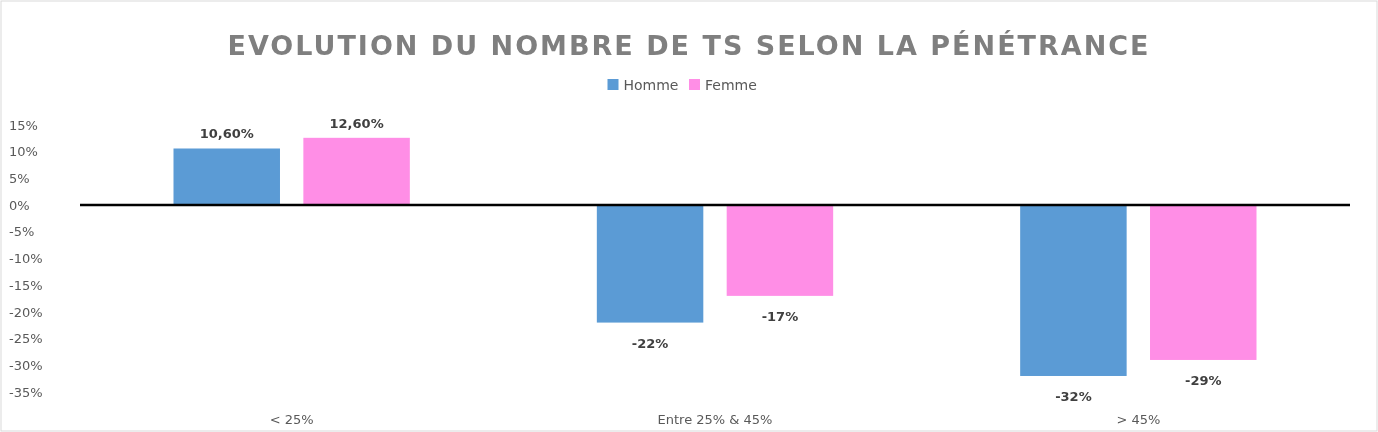 The height and width of the screenshot is (432, 1378). Describe the element at coordinates (1138, 420) in the screenshot. I see `x-tick-label: > 45%` at that location.